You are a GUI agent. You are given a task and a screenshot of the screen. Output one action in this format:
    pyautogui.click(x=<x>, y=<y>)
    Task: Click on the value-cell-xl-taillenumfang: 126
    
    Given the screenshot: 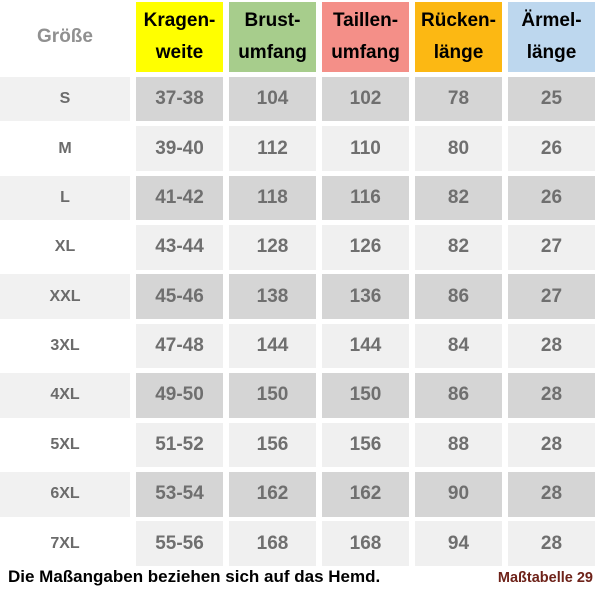 What is the action you would take?
    pyautogui.click(x=365, y=247)
    